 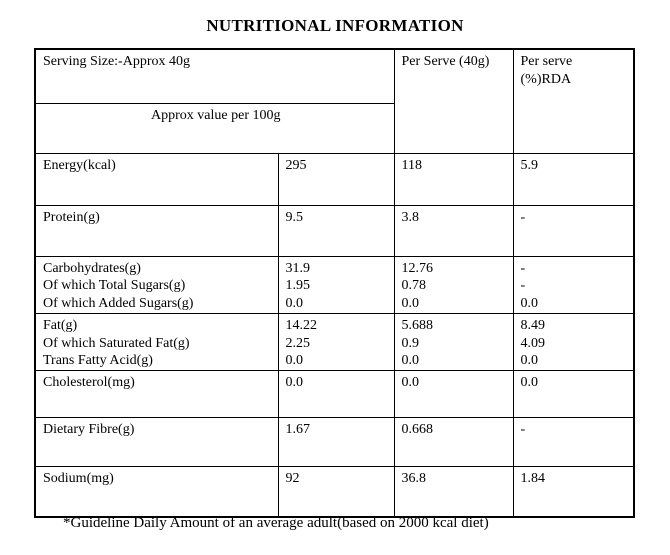 I want to click on per-100g-value-cell: 295, so click(x=336, y=179).